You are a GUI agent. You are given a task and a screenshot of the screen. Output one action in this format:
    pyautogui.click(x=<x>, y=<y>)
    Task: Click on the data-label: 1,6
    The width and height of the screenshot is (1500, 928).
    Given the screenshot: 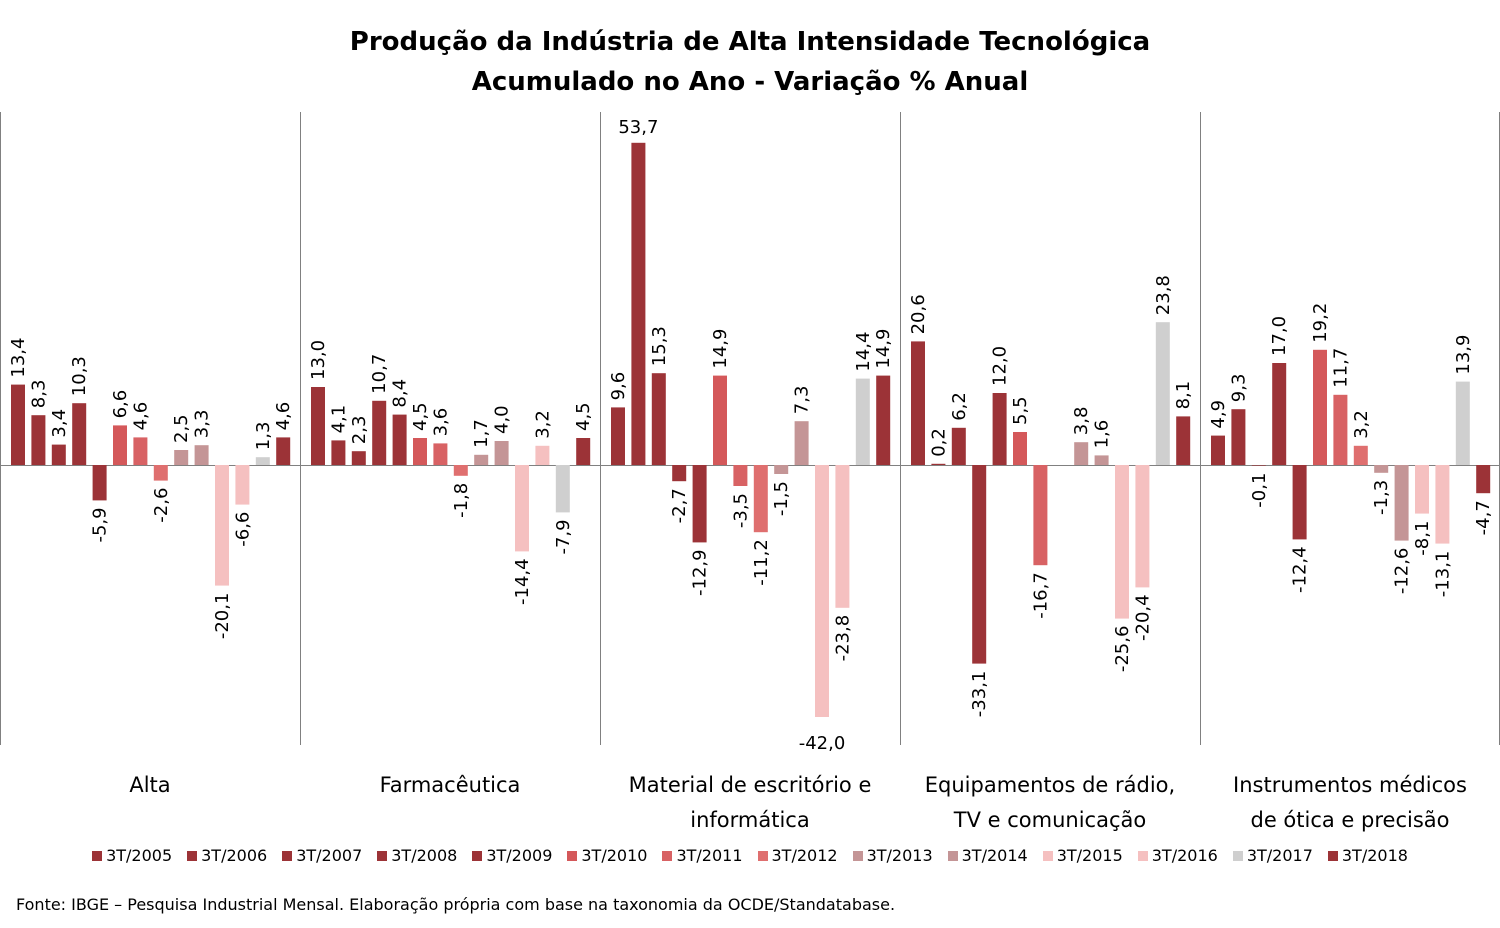 What is the action you would take?
    pyautogui.click(x=1102, y=434)
    